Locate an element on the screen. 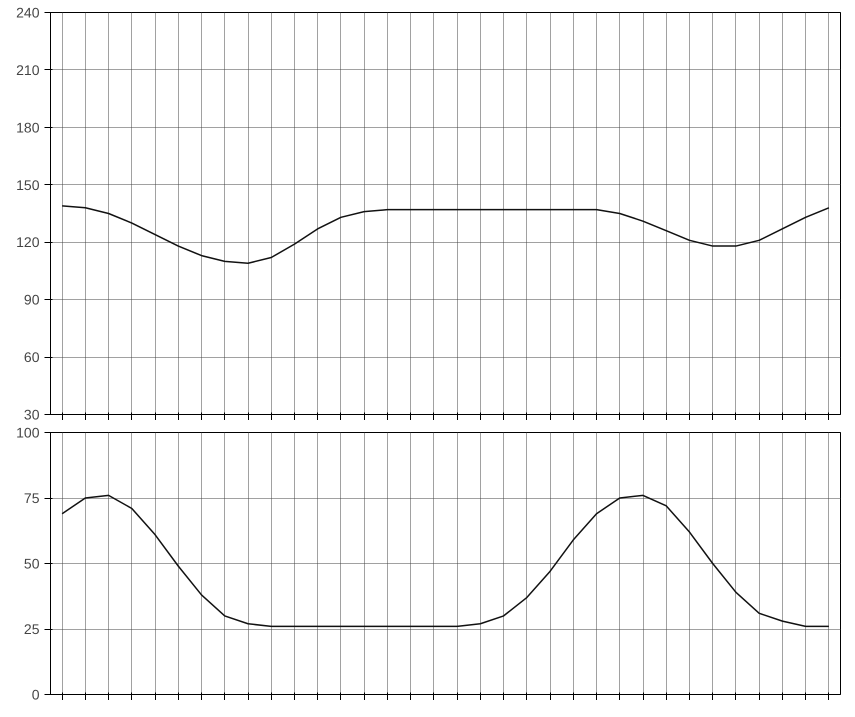 The width and height of the screenshot is (855, 717). y-tick-label: 120 is located at coordinates (28, 242).